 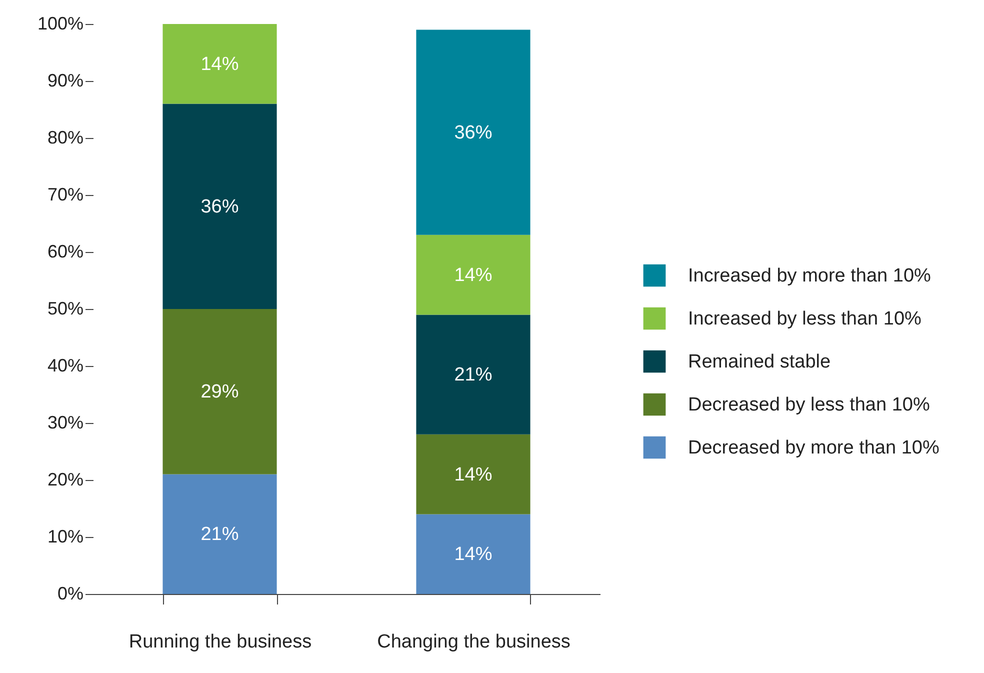 I want to click on x-tick-label: Changing the business, so click(x=473, y=642).